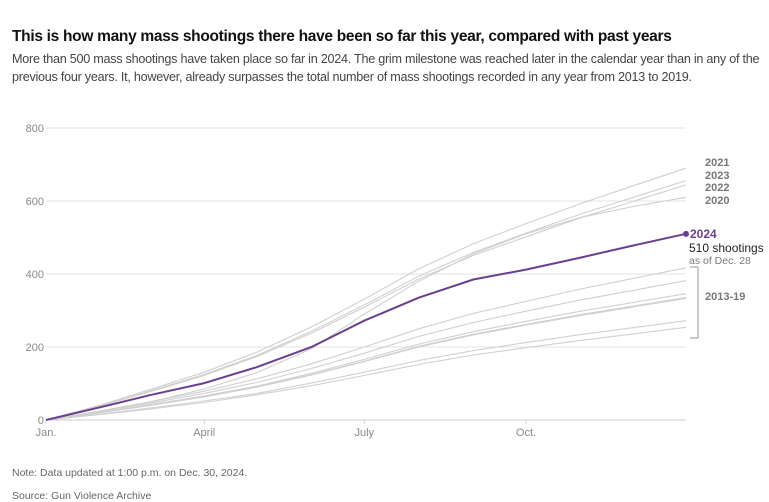 The height and width of the screenshot is (502, 769). What do you see at coordinates (46, 433) in the screenshot?
I see `x-tick-label: Jan.` at bounding box center [46, 433].